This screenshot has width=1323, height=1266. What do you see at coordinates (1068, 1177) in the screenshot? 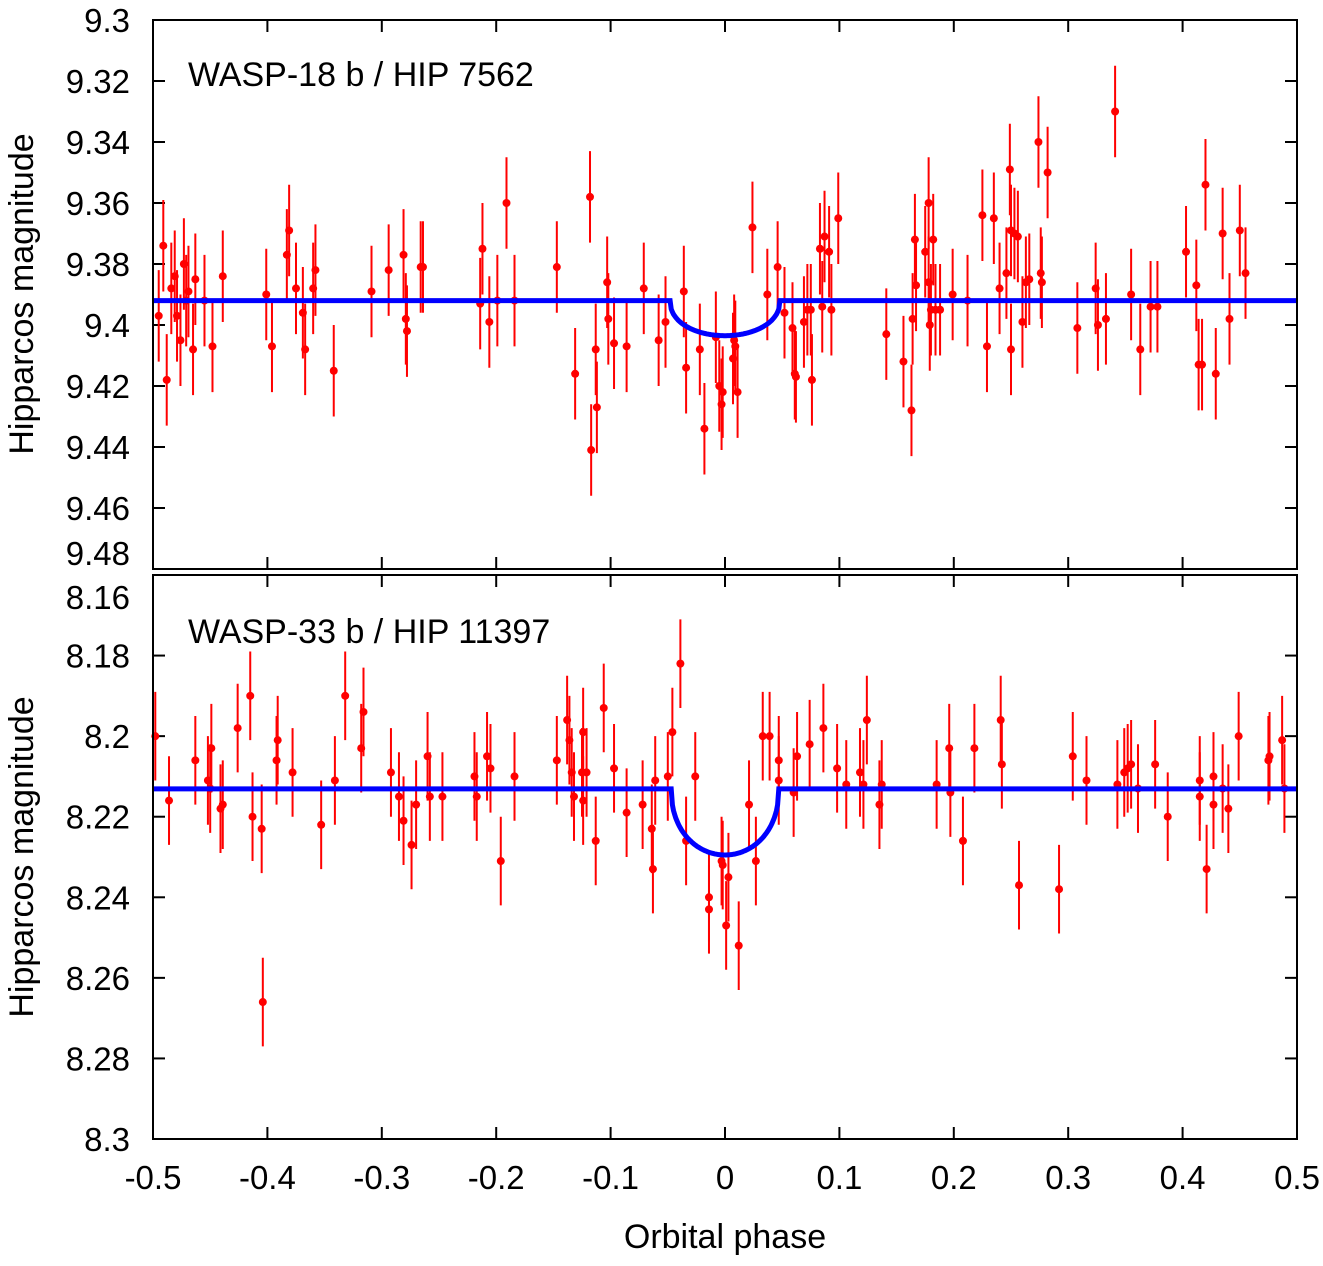
I see `x-tick-label: 0.3` at bounding box center [1068, 1177].